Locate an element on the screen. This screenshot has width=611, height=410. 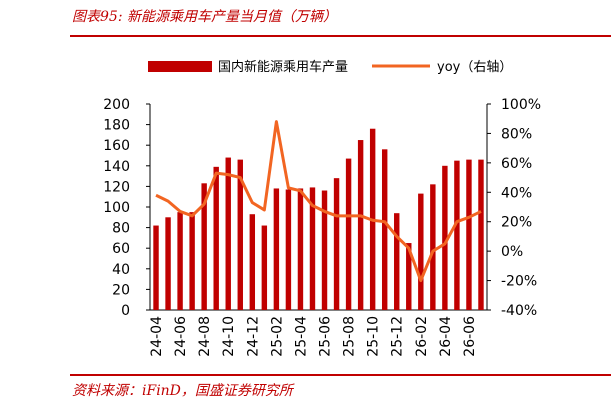
x-axis-tick-label: 26-02 is located at coordinates (422, 336).